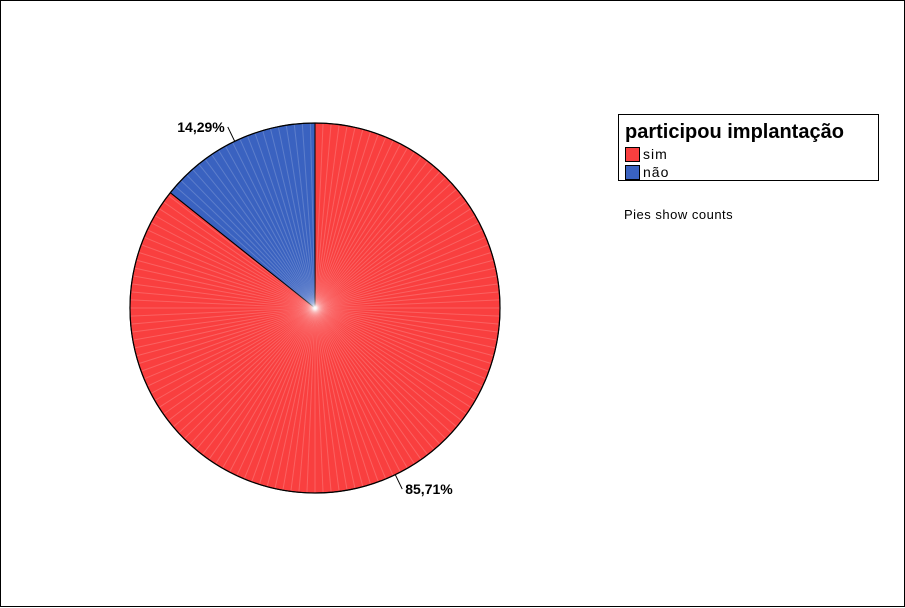  I want to click on legend-item-nao: não, so click(647, 172).